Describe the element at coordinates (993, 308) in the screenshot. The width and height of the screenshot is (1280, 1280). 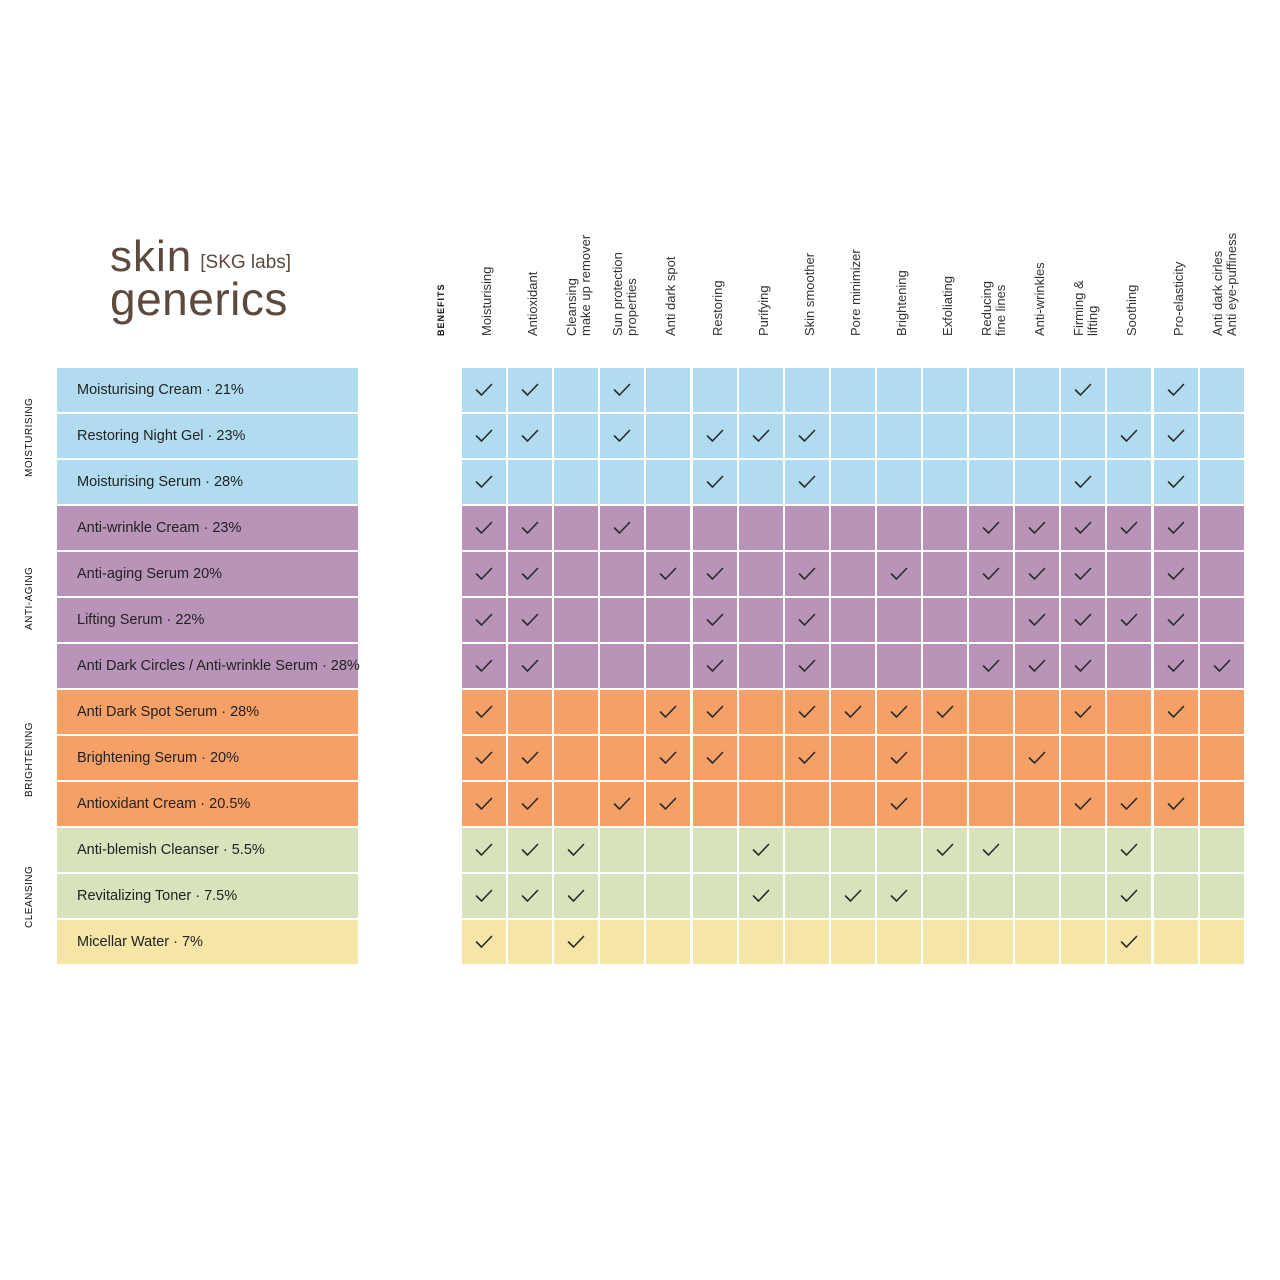
I see `column-header-reducing-fine-lines: Reducing fine lines` at that location.